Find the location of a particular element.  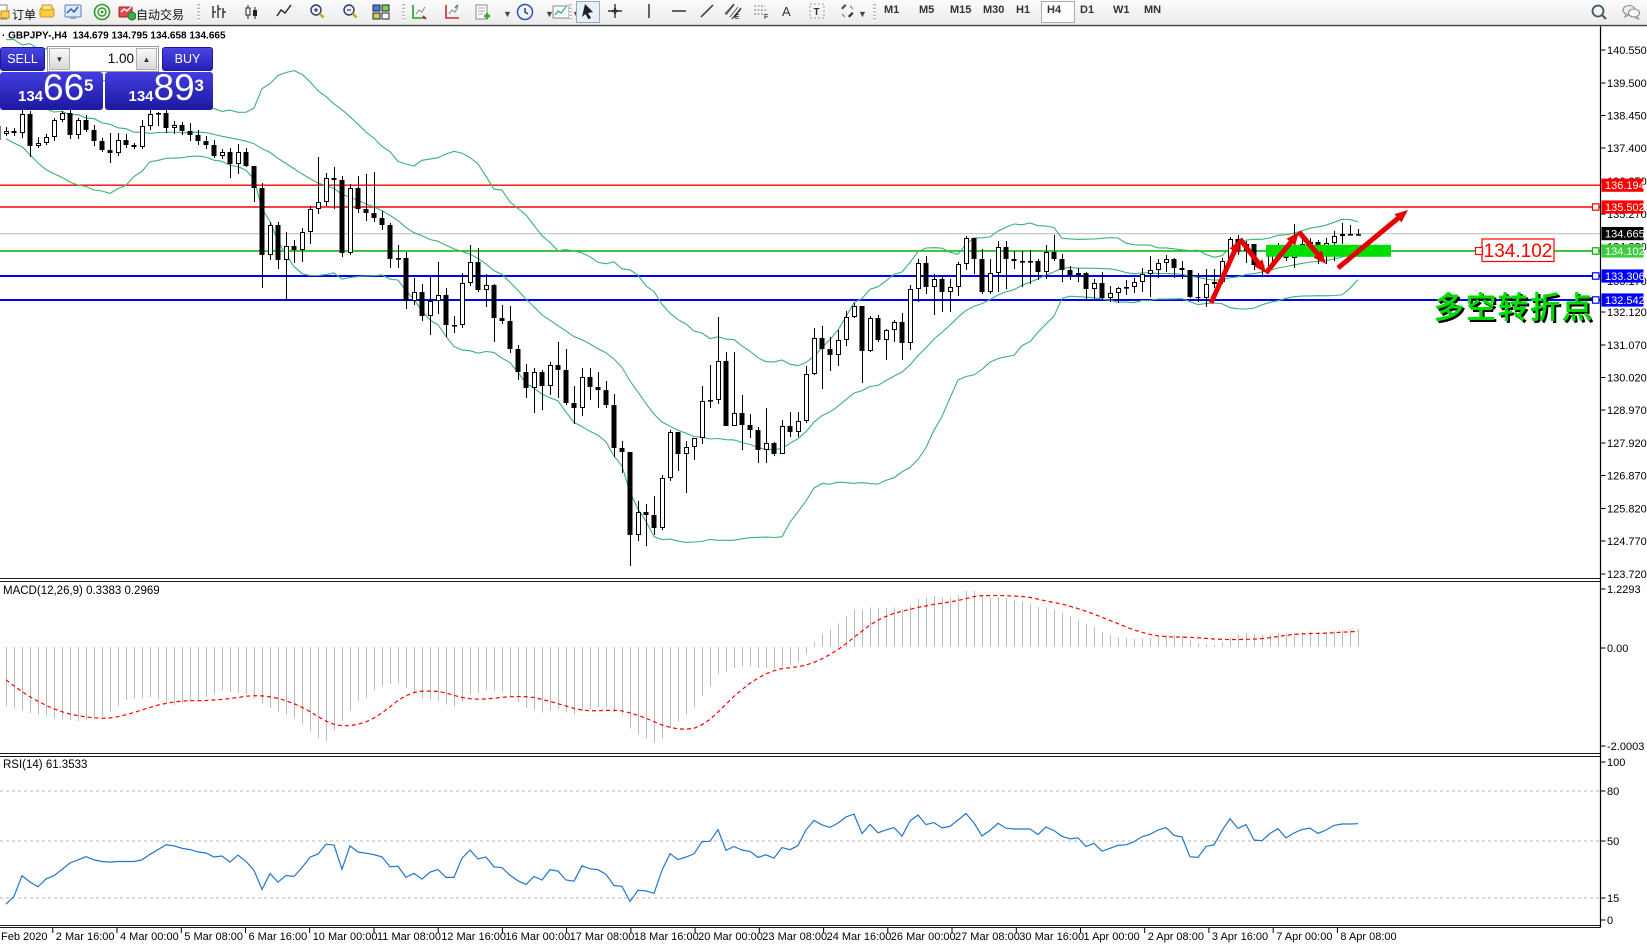

svg-text: 127.920 is located at coordinates (1627, 444).